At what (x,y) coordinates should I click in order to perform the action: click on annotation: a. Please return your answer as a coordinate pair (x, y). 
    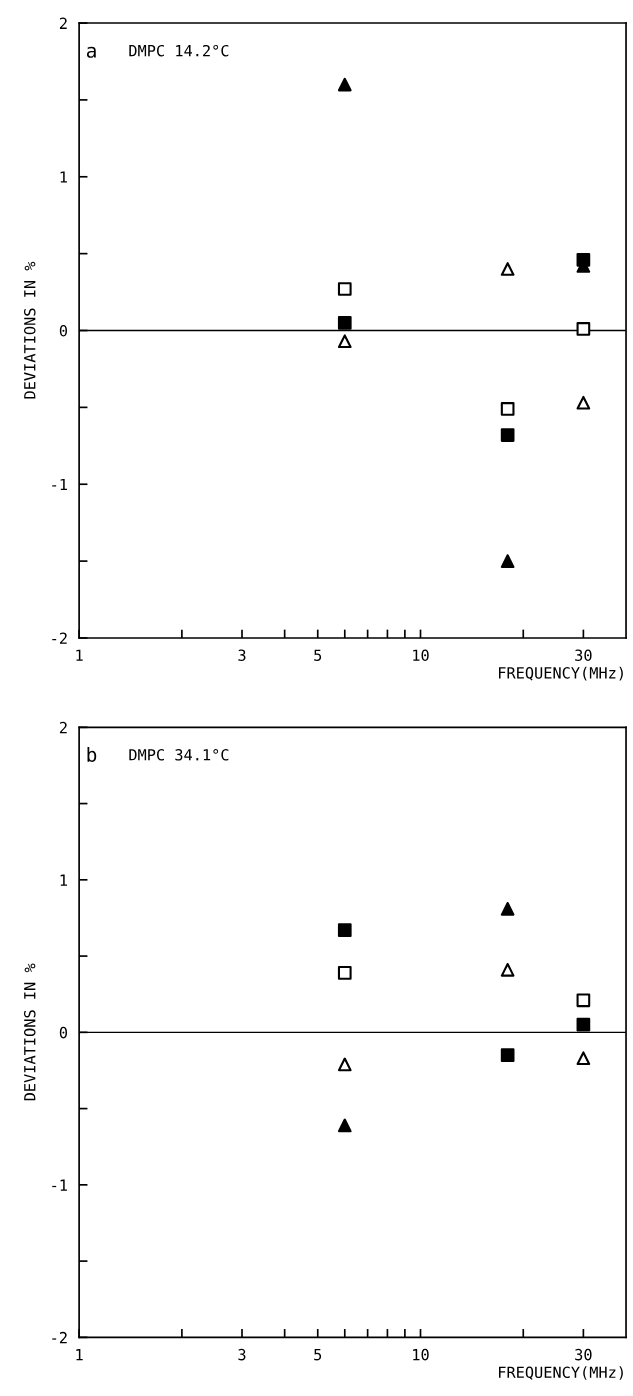
    Looking at the image, I should click on (91, 52).